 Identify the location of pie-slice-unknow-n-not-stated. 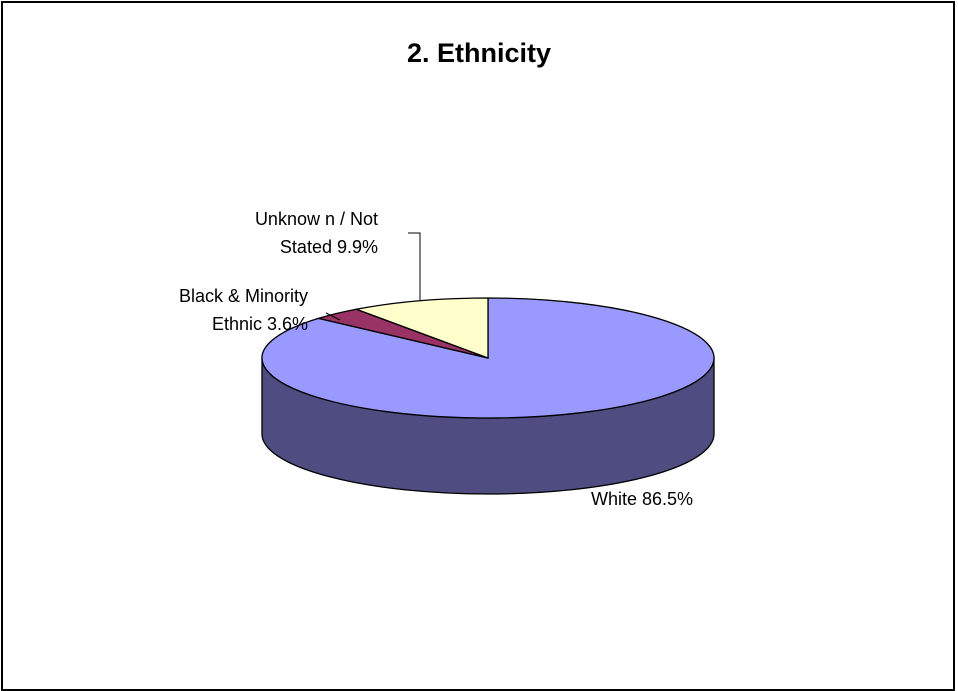
(421, 328).